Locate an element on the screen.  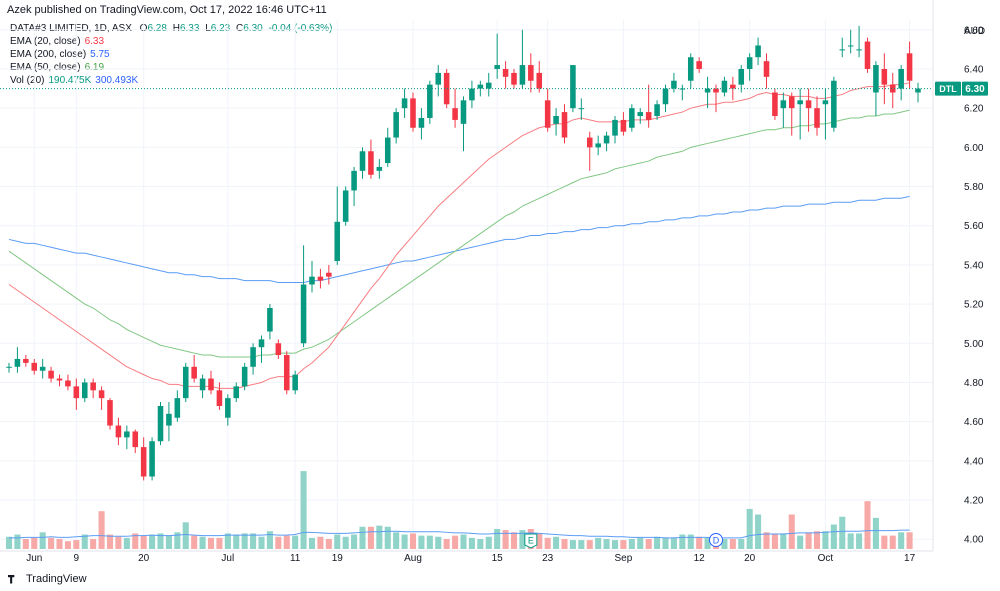
time-tick-label: Sep is located at coordinates (624, 558).